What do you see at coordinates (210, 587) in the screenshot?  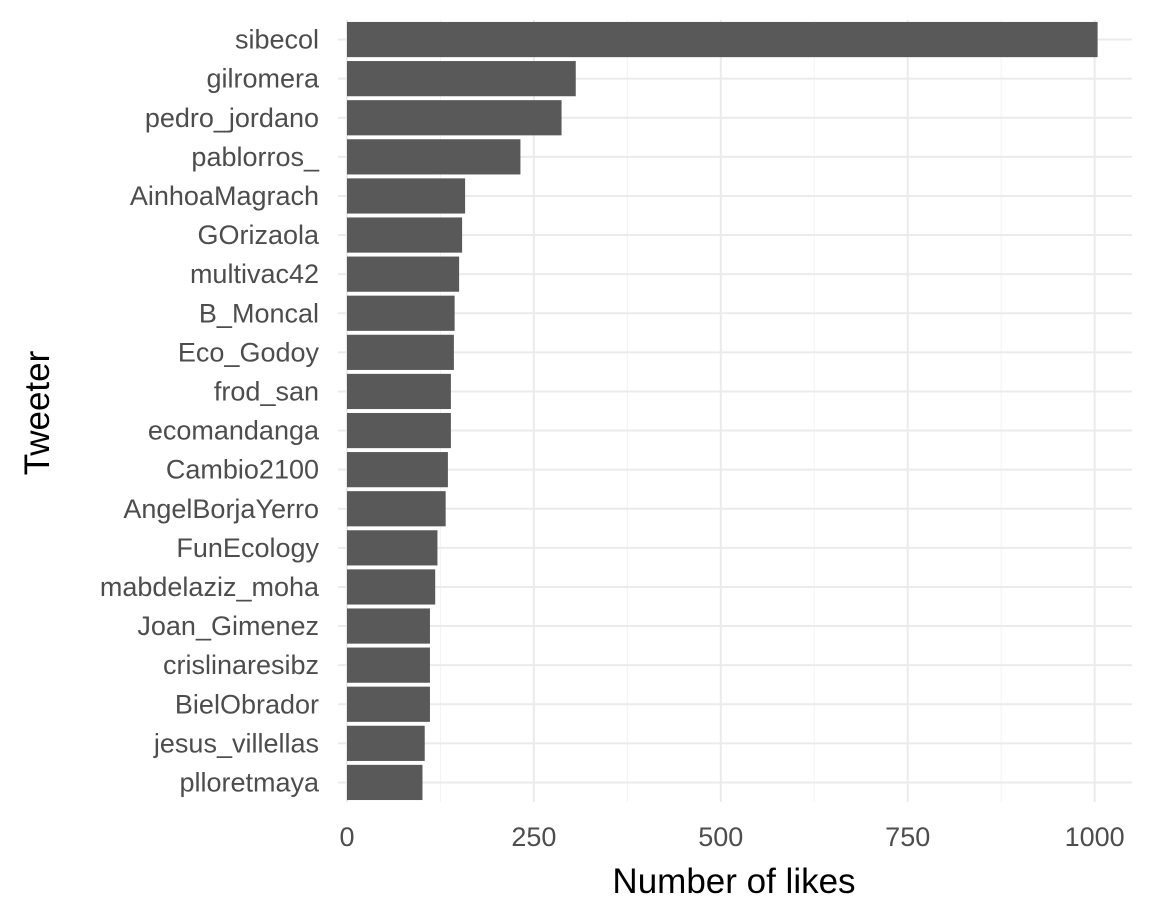 I see `y-tick-label: mabdelaziz_moha` at bounding box center [210, 587].